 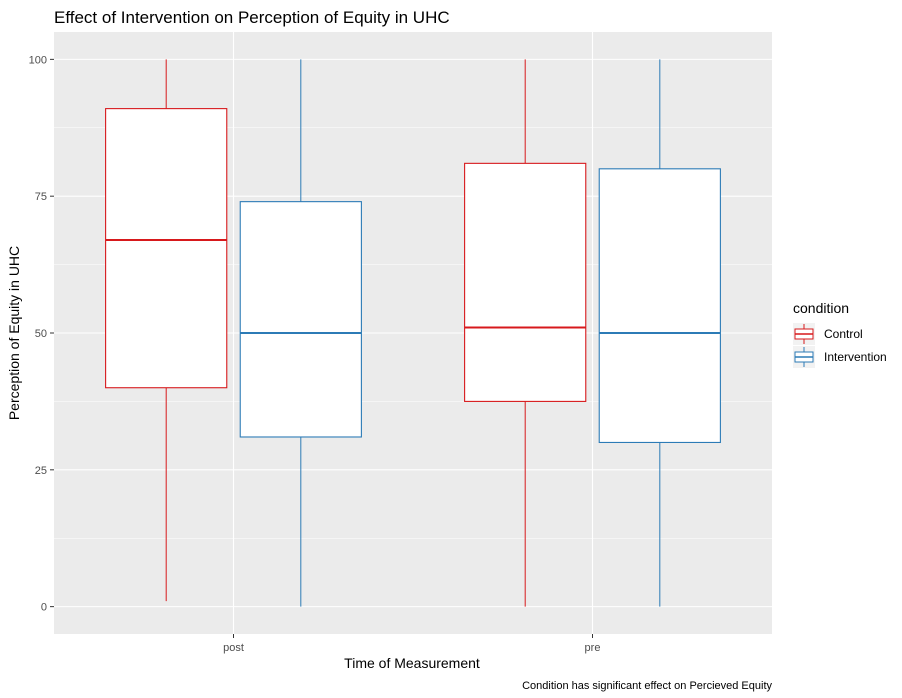 What do you see at coordinates (821, 308) in the screenshot?
I see `legend-title: condition` at bounding box center [821, 308].